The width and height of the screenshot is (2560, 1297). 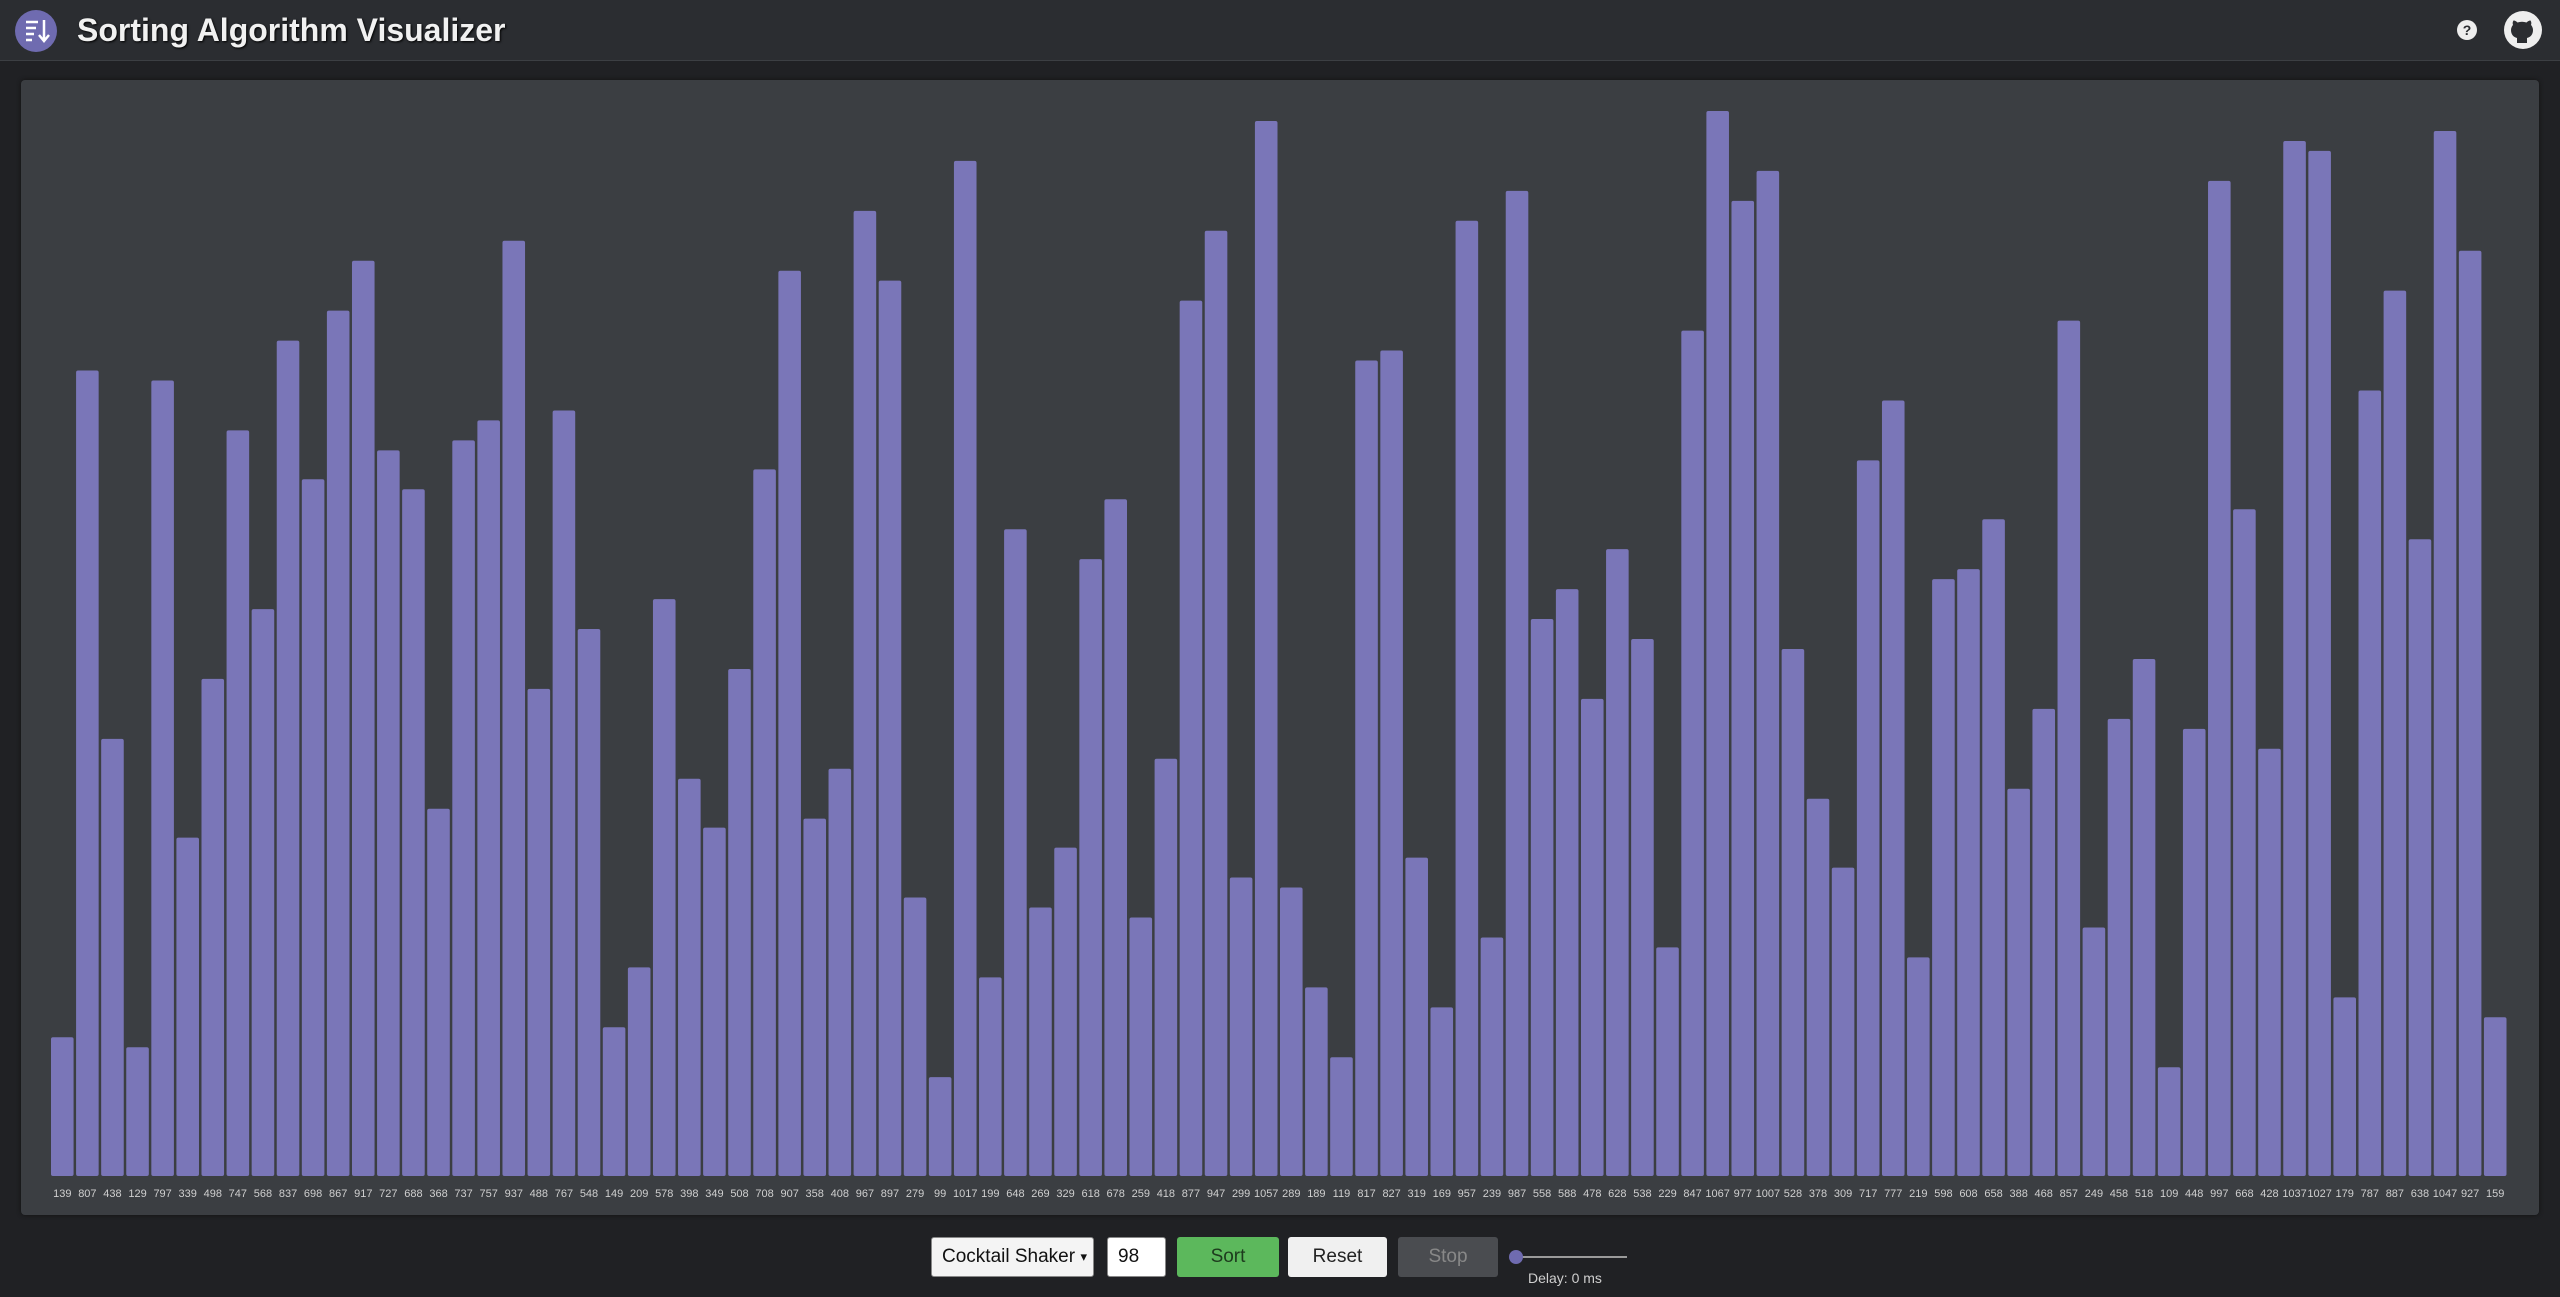 What do you see at coordinates (1040, 1194) in the screenshot?
I see `bar-label: 269` at bounding box center [1040, 1194].